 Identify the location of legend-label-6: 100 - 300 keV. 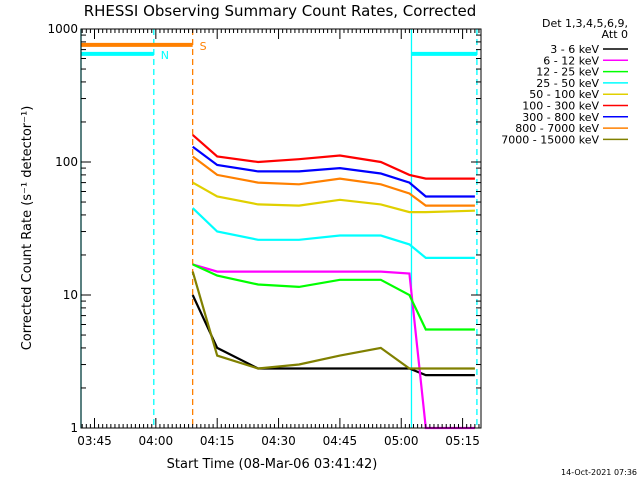
(560, 106).